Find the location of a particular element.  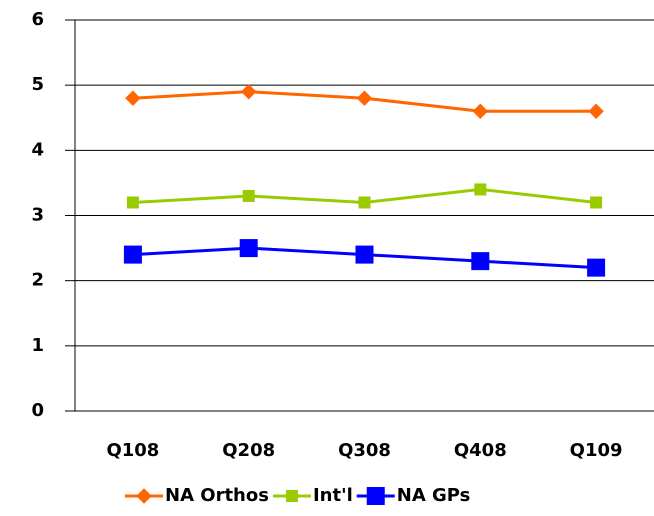

x-tick-label: Q109 is located at coordinates (596, 450).